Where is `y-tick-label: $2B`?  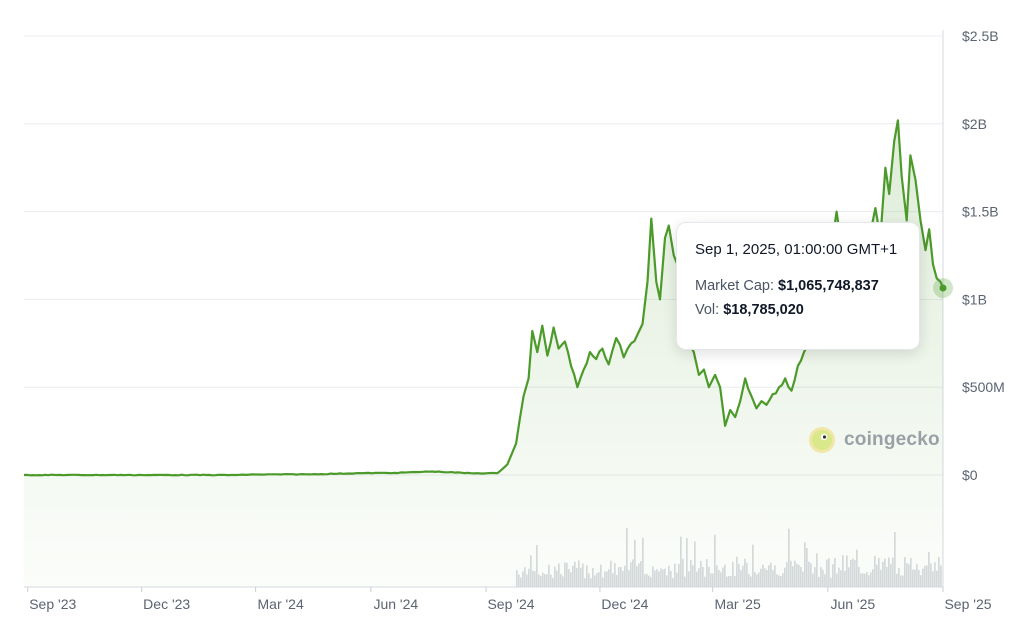
y-tick-label: $2B is located at coordinates (974, 124).